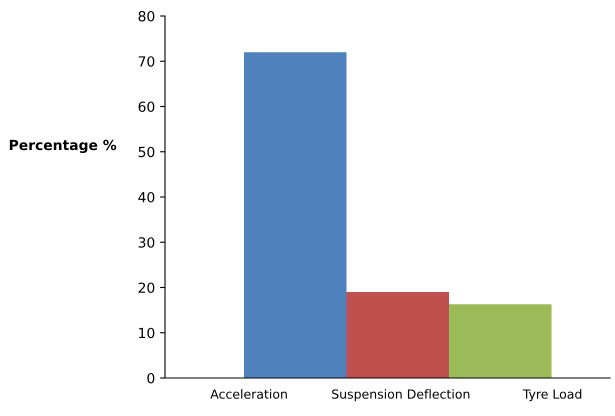  Describe the element at coordinates (552, 395) in the screenshot. I see `x-tick-label: Tyre Load` at that location.